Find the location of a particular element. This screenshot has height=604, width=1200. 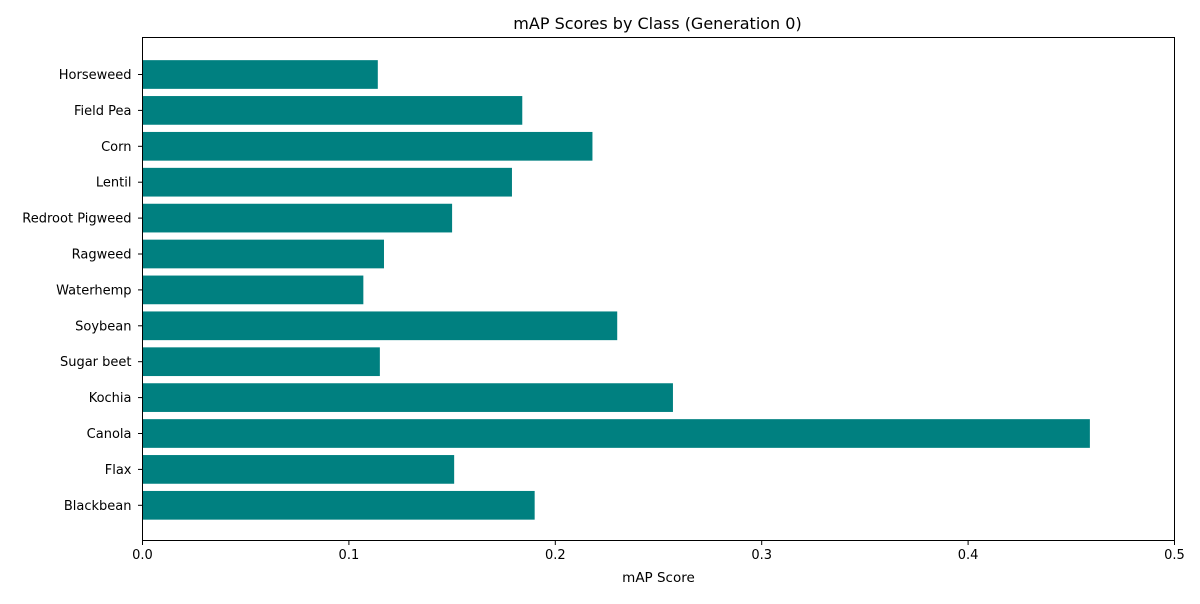

x-tick-label: 0.5 is located at coordinates (1174, 555).